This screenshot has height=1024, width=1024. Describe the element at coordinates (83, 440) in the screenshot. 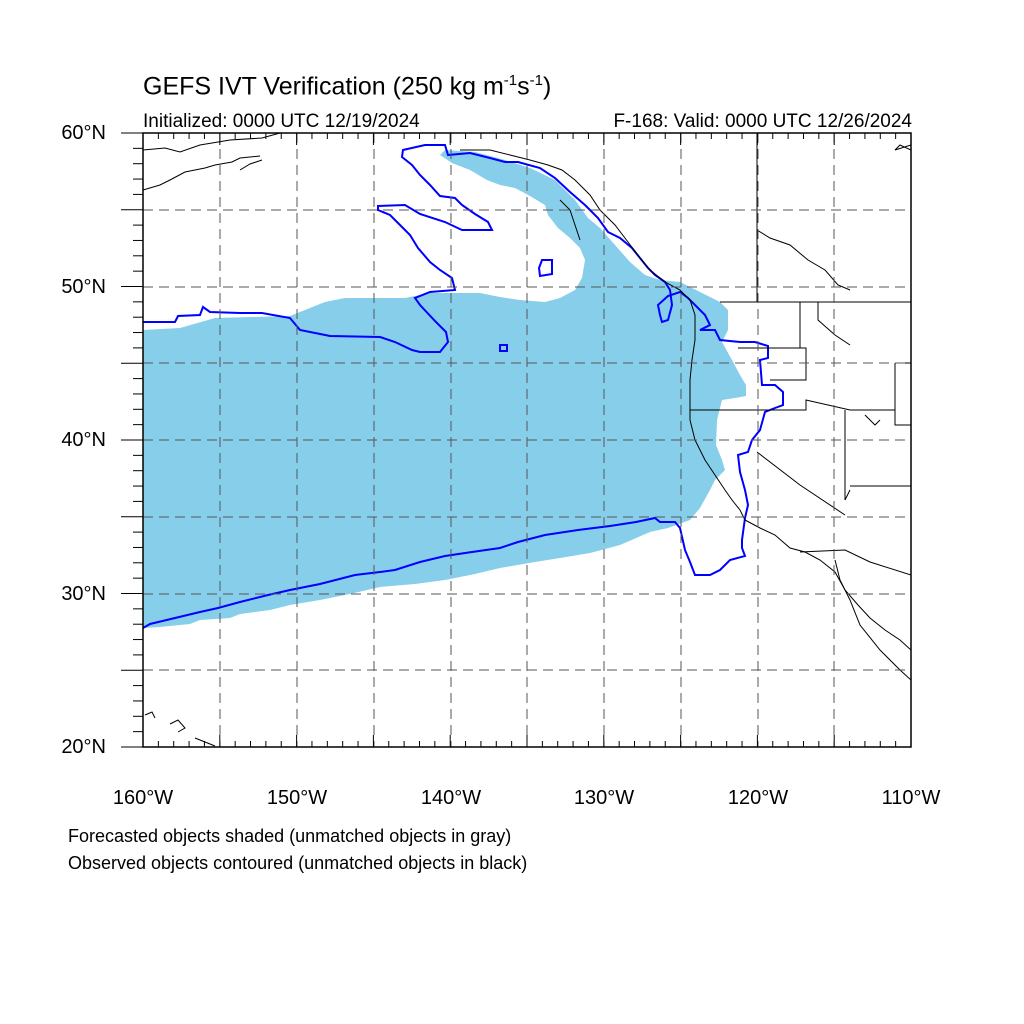

I see `y-tick-label: 40°N` at that location.